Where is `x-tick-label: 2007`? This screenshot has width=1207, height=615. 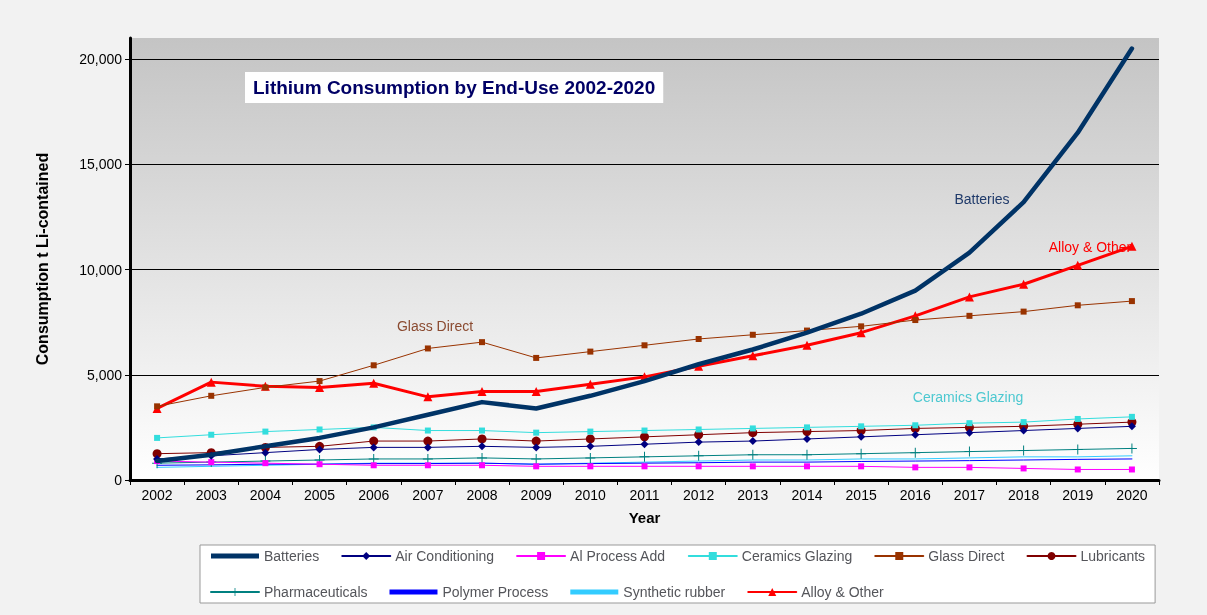 x-tick-label: 2007 is located at coordinates (428, 495).